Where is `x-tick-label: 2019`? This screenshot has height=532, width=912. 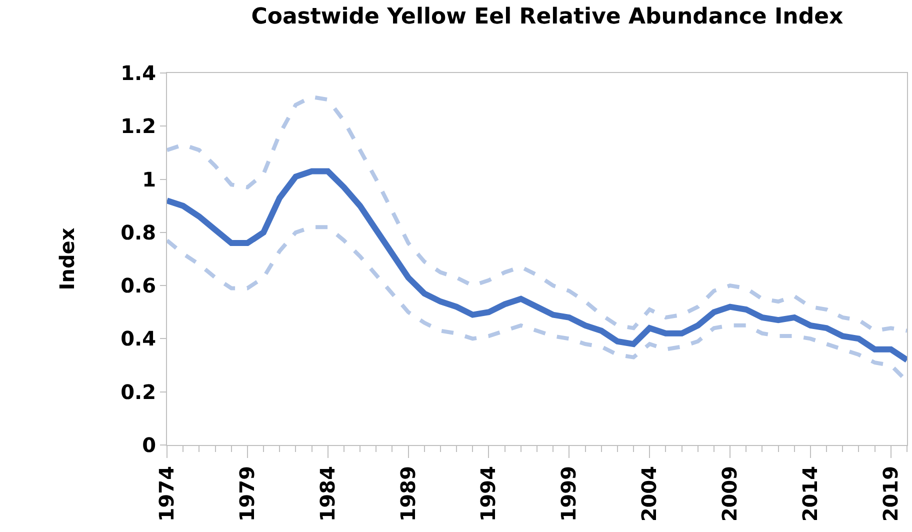
x-tick-label: 2019 is located at coordinates (890, 494).